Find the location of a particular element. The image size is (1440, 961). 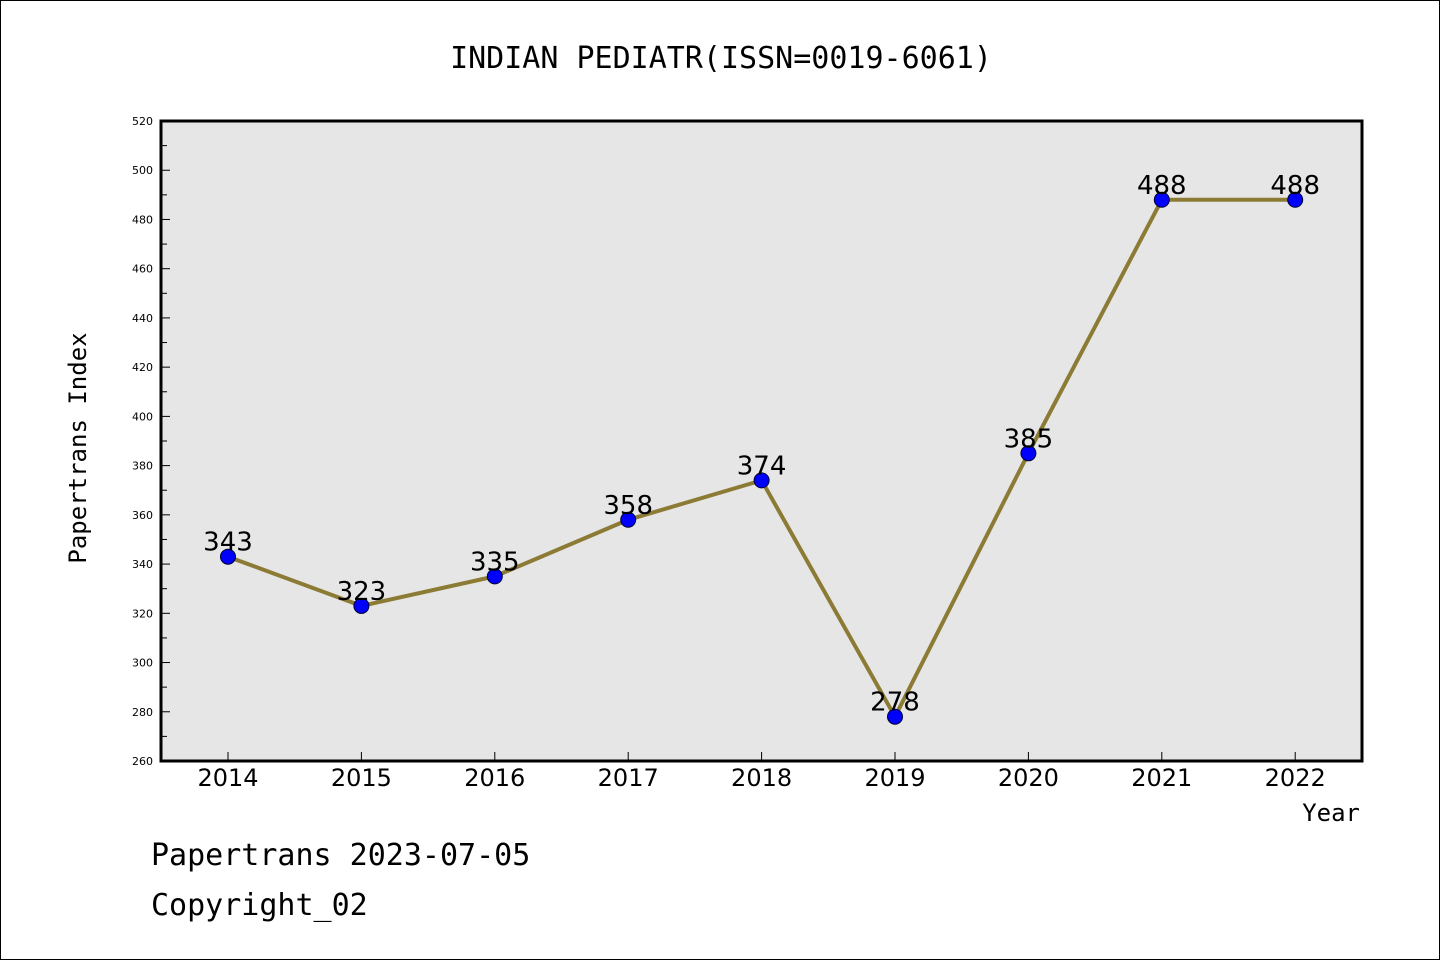

x-tick-label: 2014 is located at coordinates (227, 778).